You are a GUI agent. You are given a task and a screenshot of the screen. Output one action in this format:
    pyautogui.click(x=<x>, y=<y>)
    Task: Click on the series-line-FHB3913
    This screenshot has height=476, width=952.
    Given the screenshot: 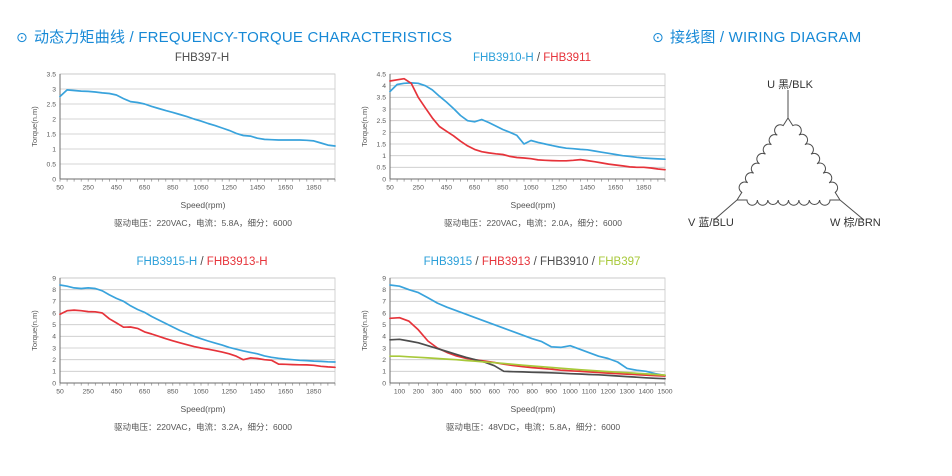 What is the action you would take?
    pyautogui.click(x=527, y=346)
    